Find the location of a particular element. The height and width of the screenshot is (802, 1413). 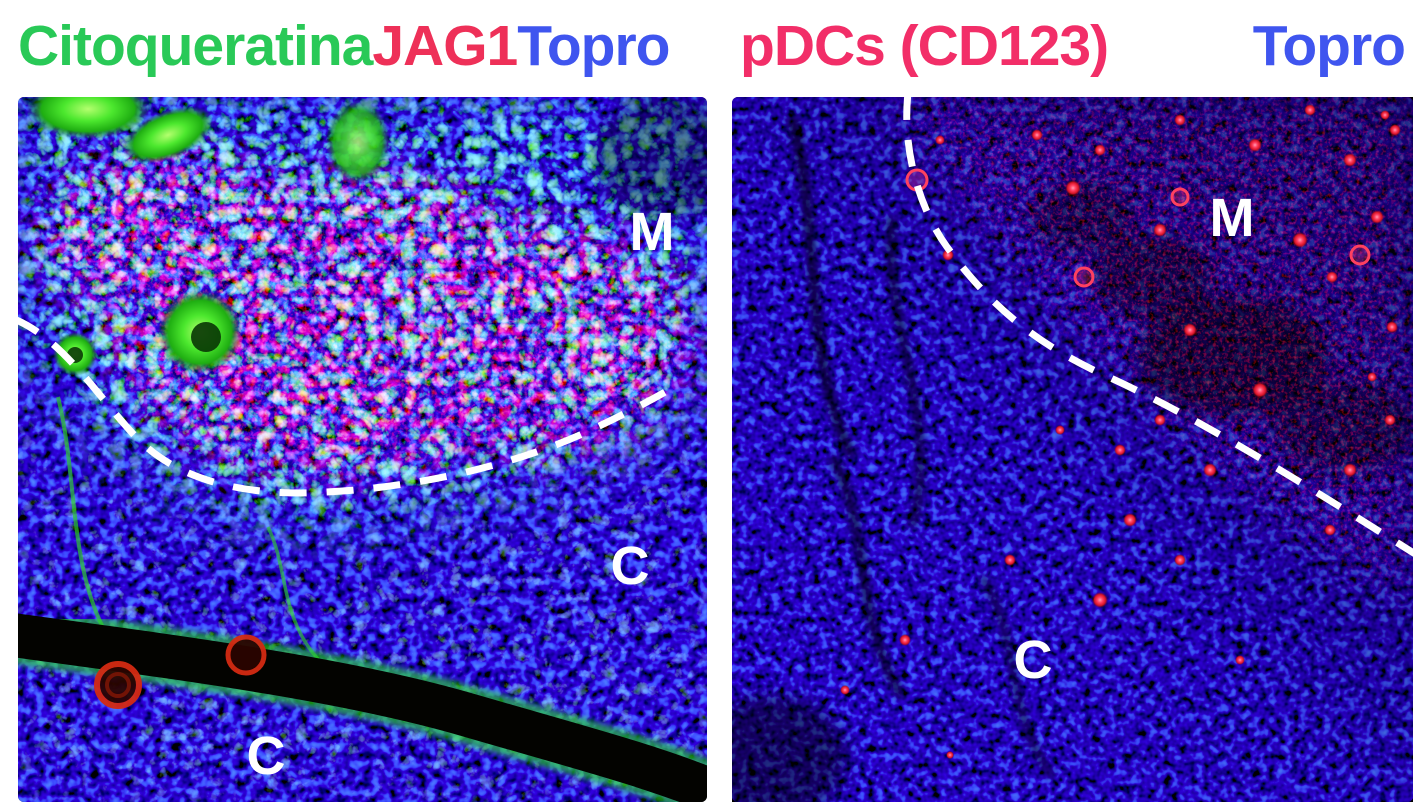

stain-label-topro-right: Topro is located at coordinates (1329, 46).